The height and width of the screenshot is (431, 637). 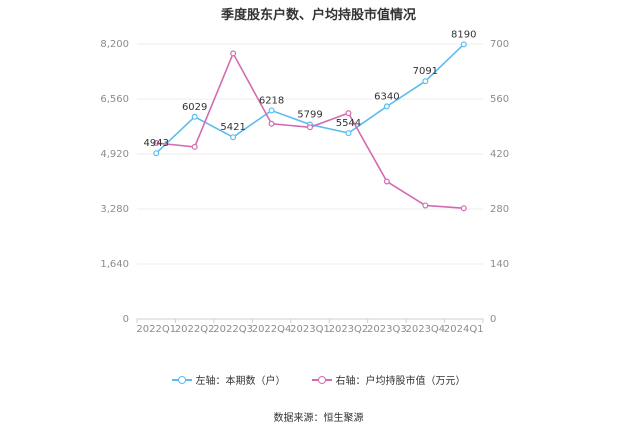 What do you see at coordinates (114, 182) in the screenshot?
I see `left-axis-ticks: 0 1,640 3,280 4,920 6,560 8,200` at bounding box center [114, 182].